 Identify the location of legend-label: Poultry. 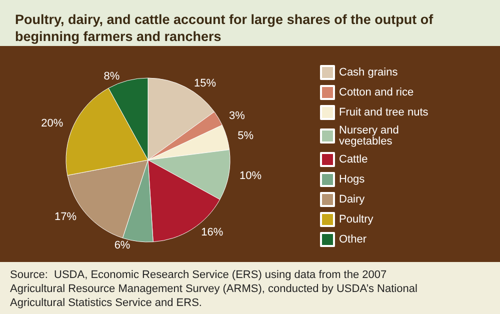
(356, 220).